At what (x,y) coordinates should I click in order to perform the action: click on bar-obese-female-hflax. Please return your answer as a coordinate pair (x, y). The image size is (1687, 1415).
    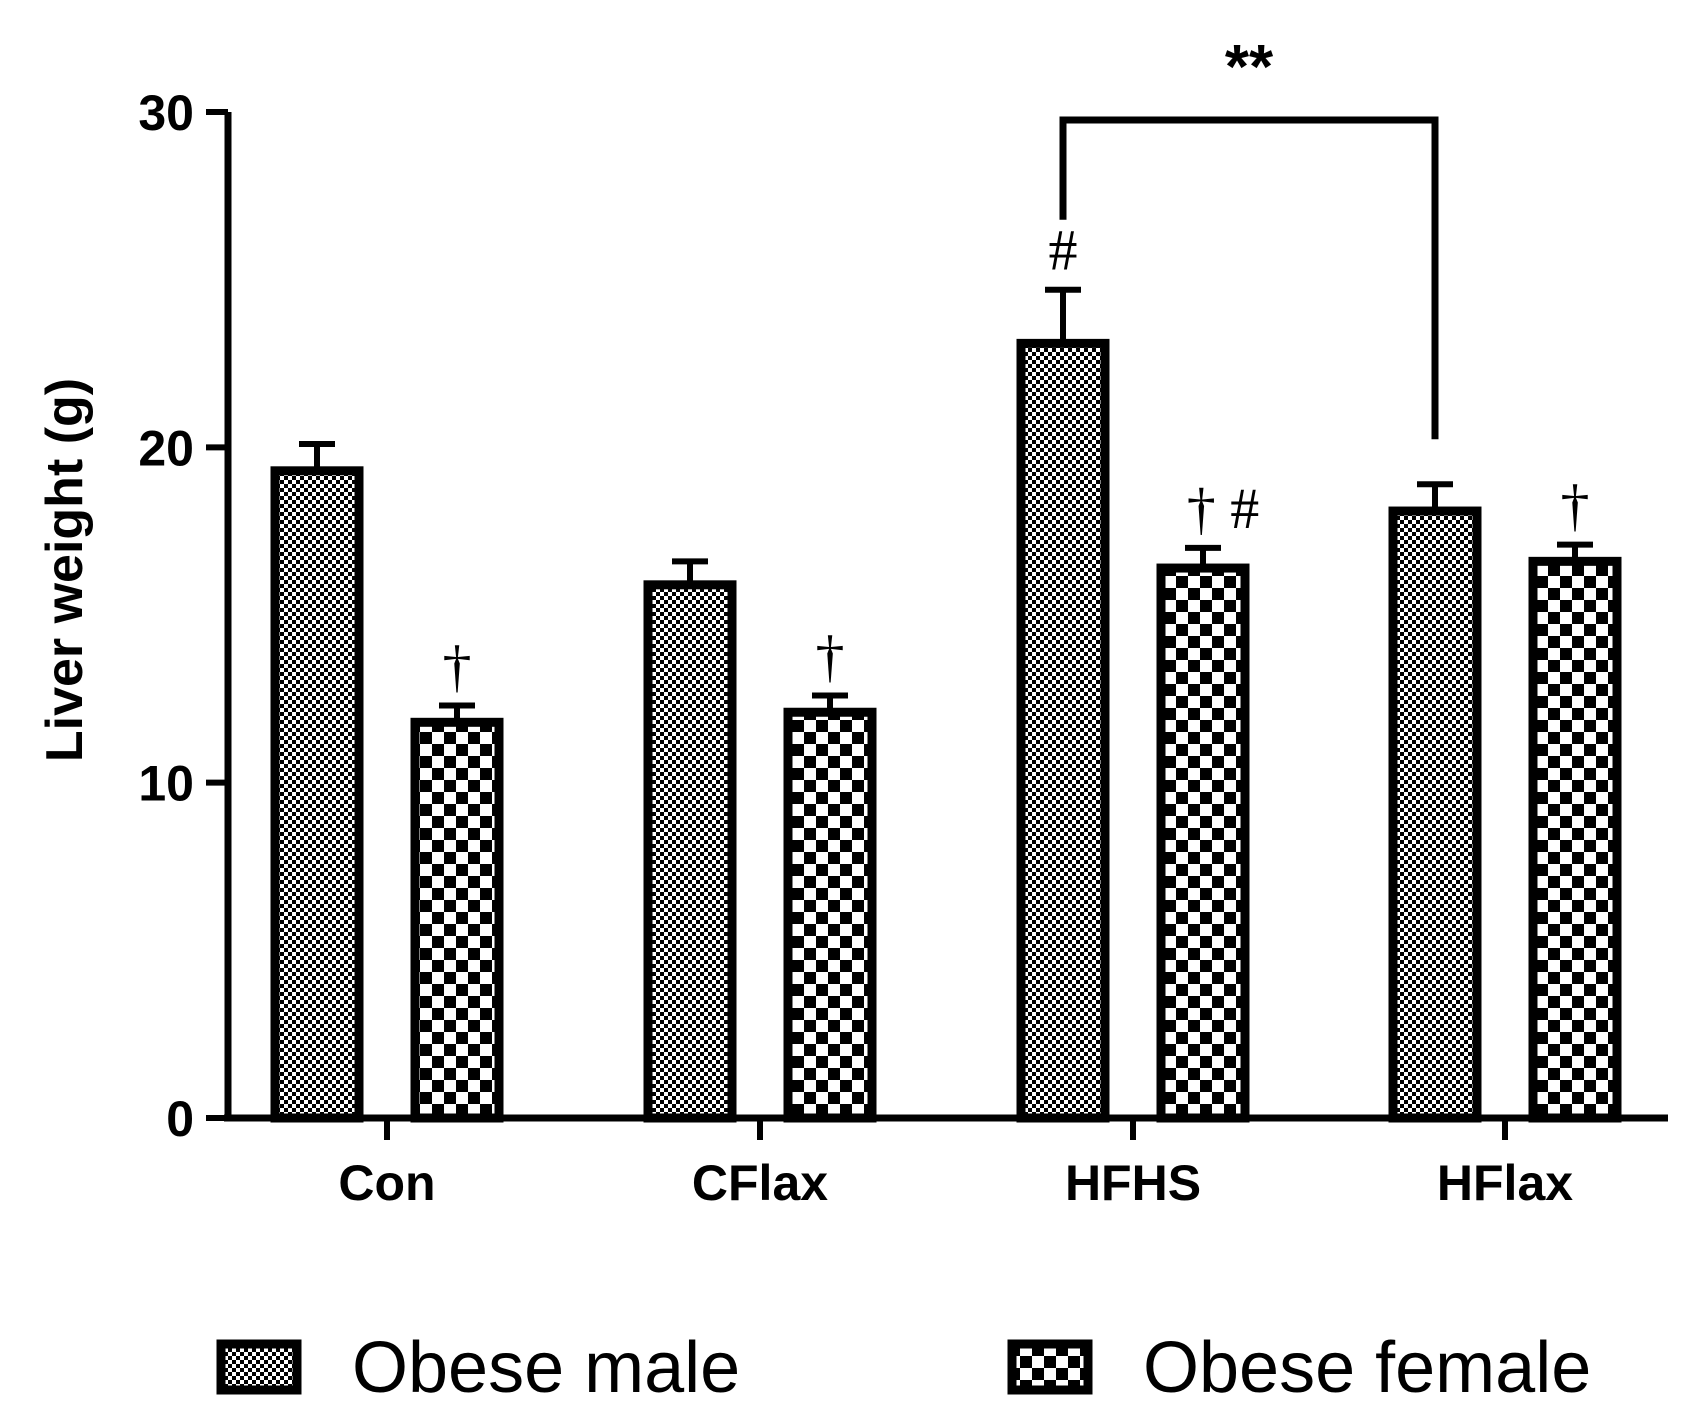
    Looking at the image, I should click on (1575, 839).